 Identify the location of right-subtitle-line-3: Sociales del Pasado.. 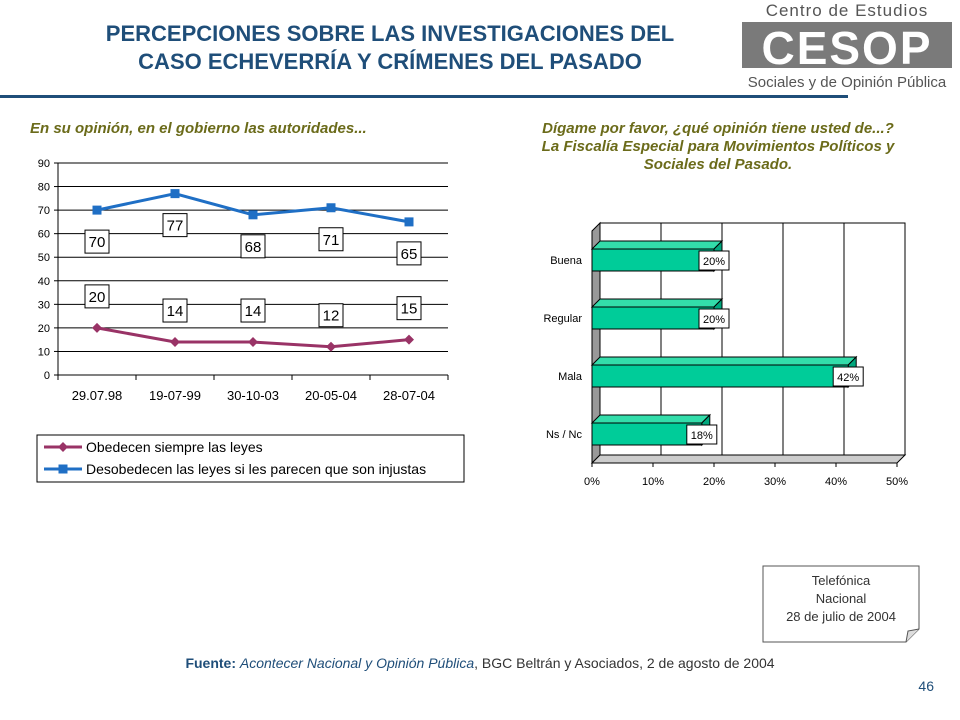
(718, 164).